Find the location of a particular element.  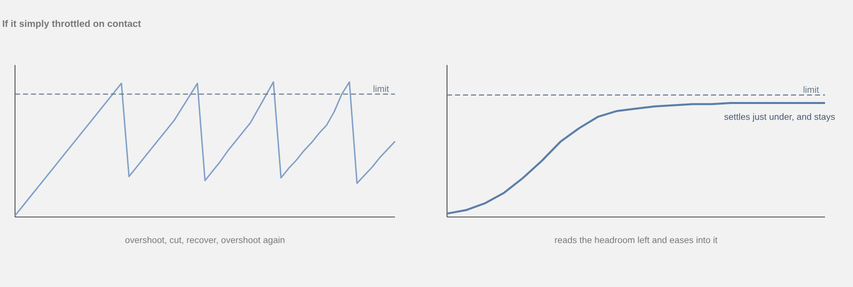

chart-title: If it simply throttled on contact is located at coordinates (71, 24).